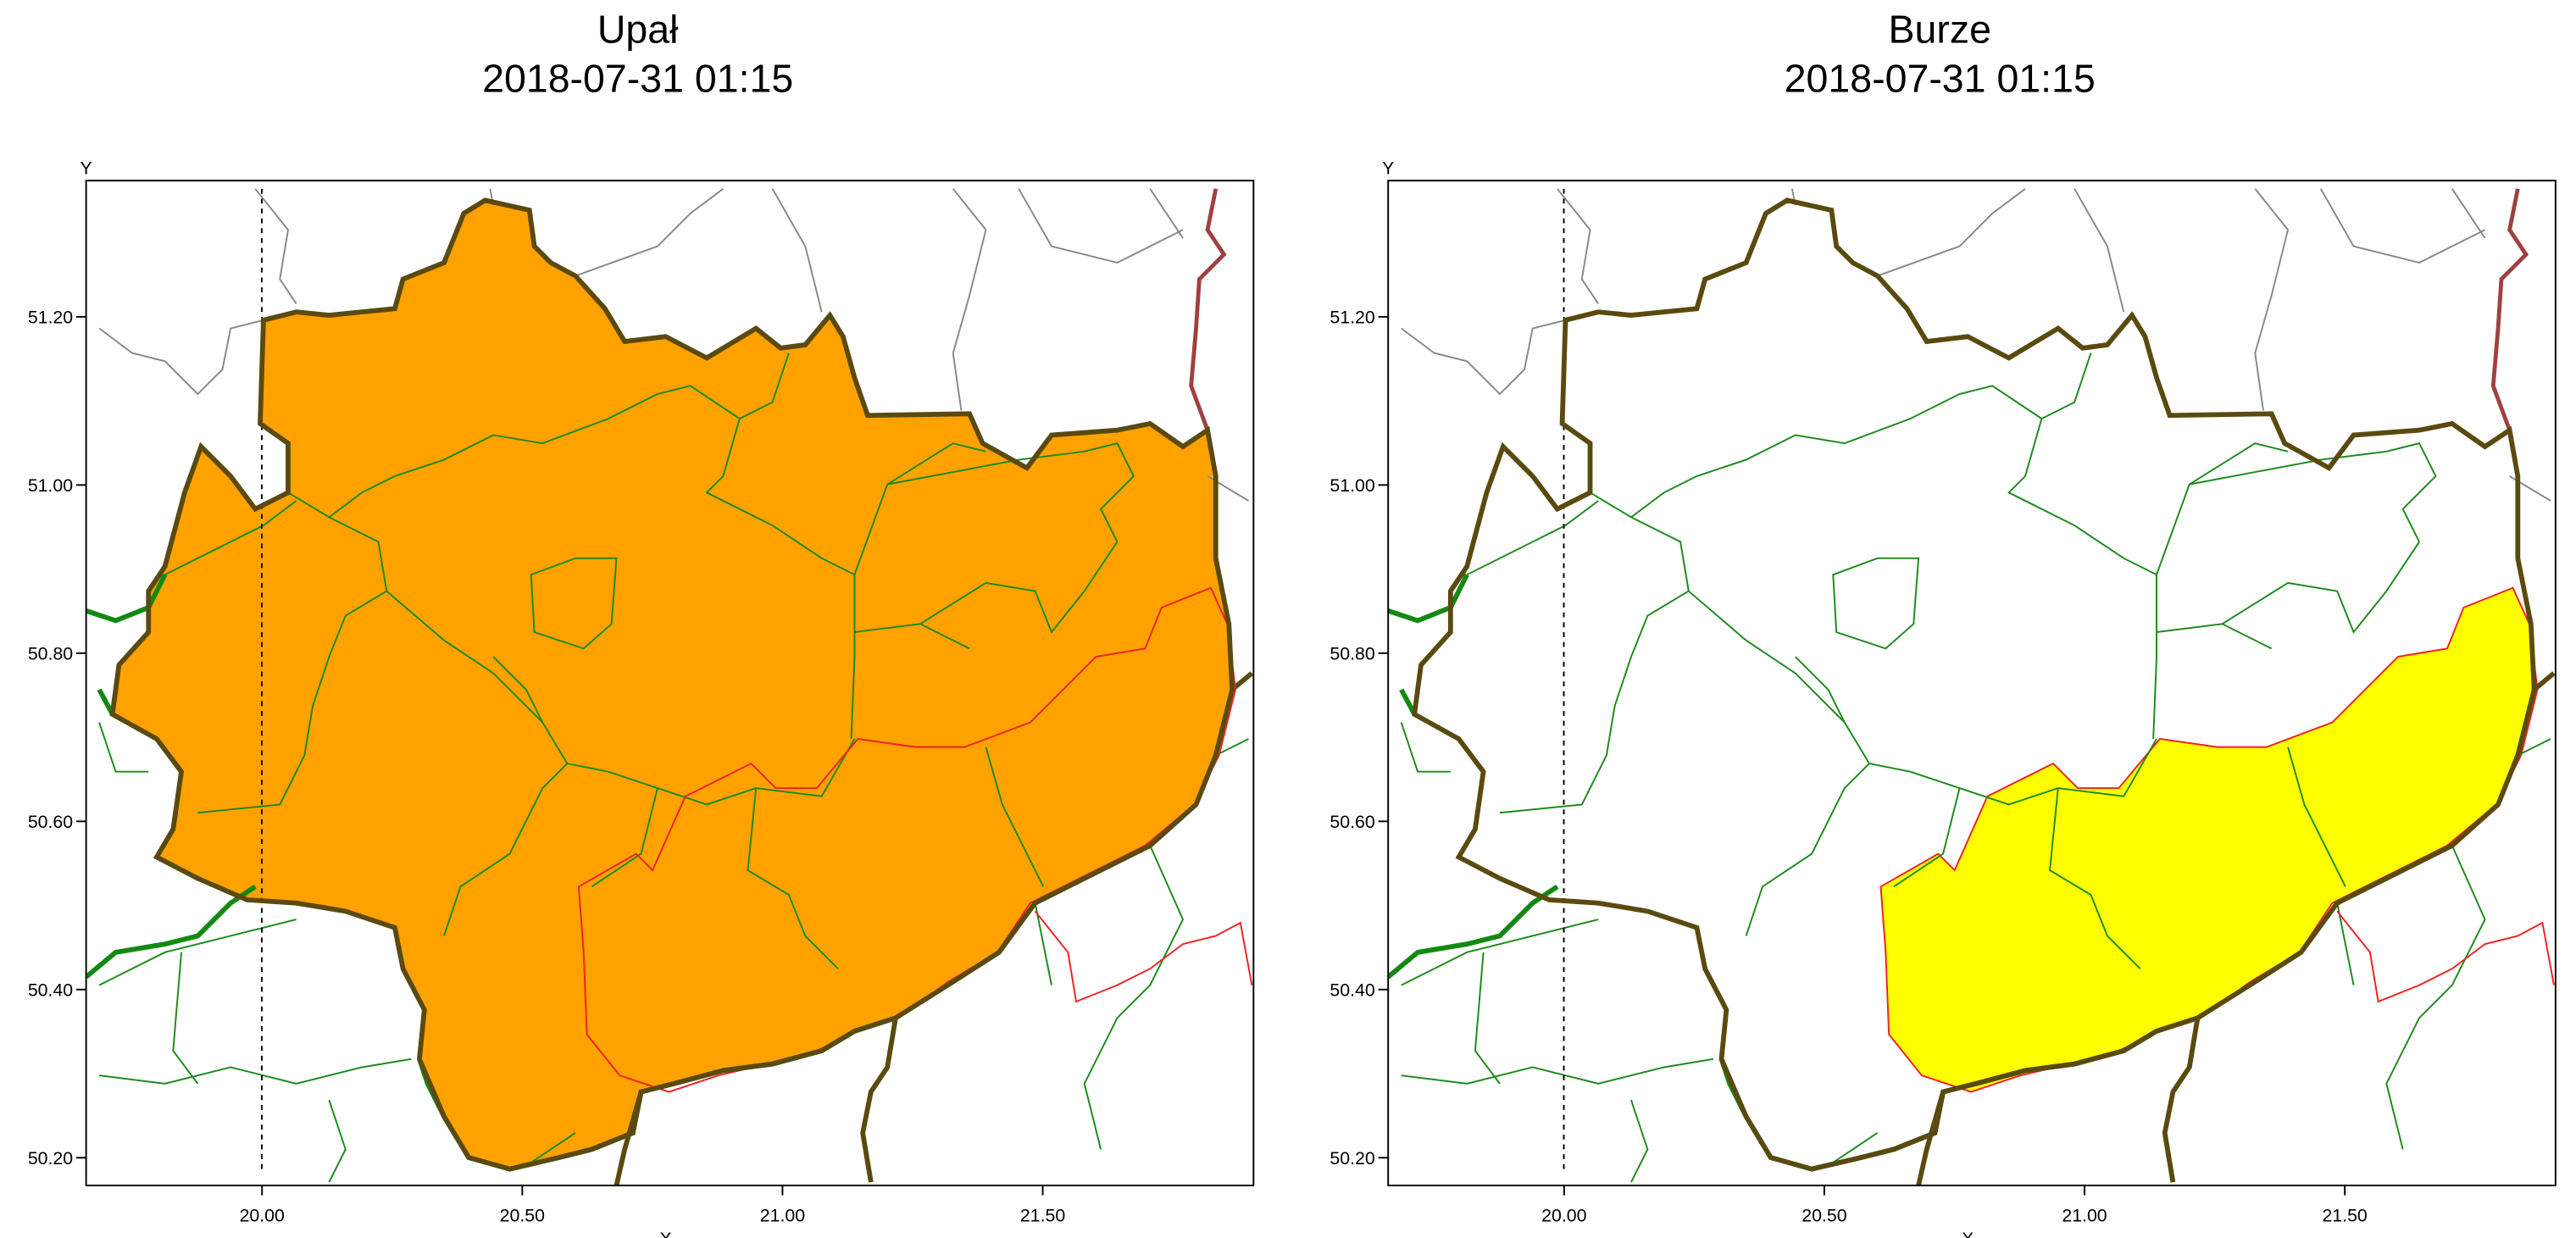  I want to click on panel-title: Upał, so click(638, 29).